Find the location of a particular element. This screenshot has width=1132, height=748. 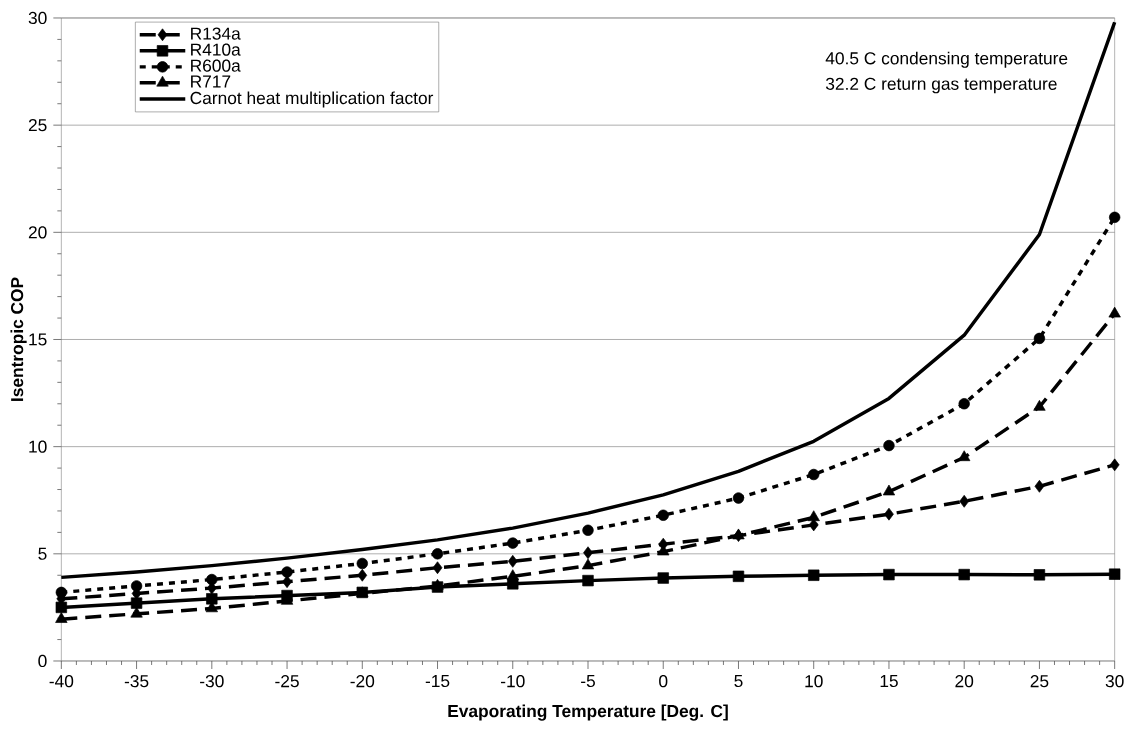

y-tick-label: 20 is located at coordinates (37, 232).